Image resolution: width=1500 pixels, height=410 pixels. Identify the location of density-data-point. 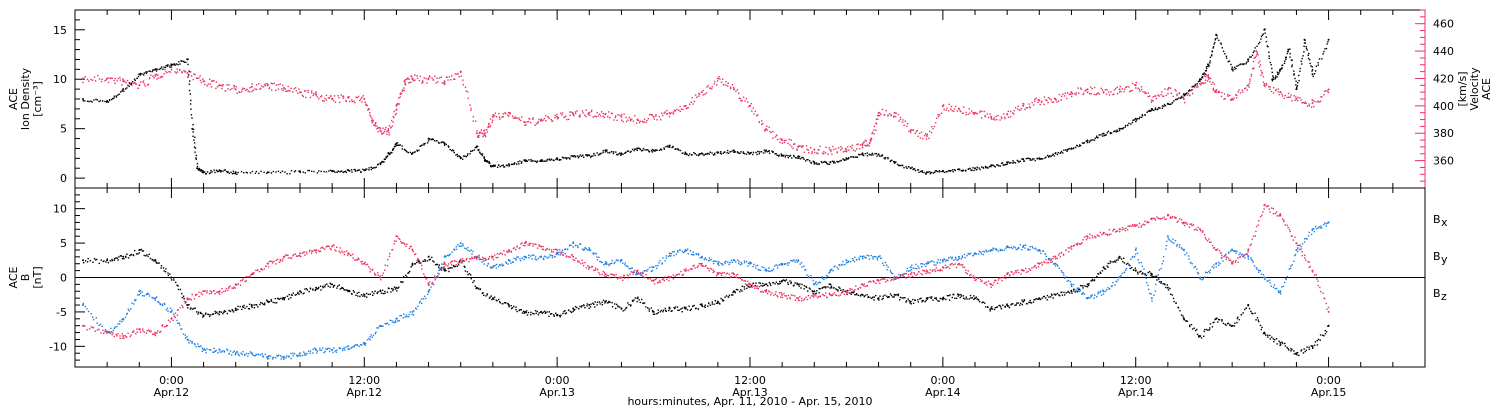
(1055, 153).